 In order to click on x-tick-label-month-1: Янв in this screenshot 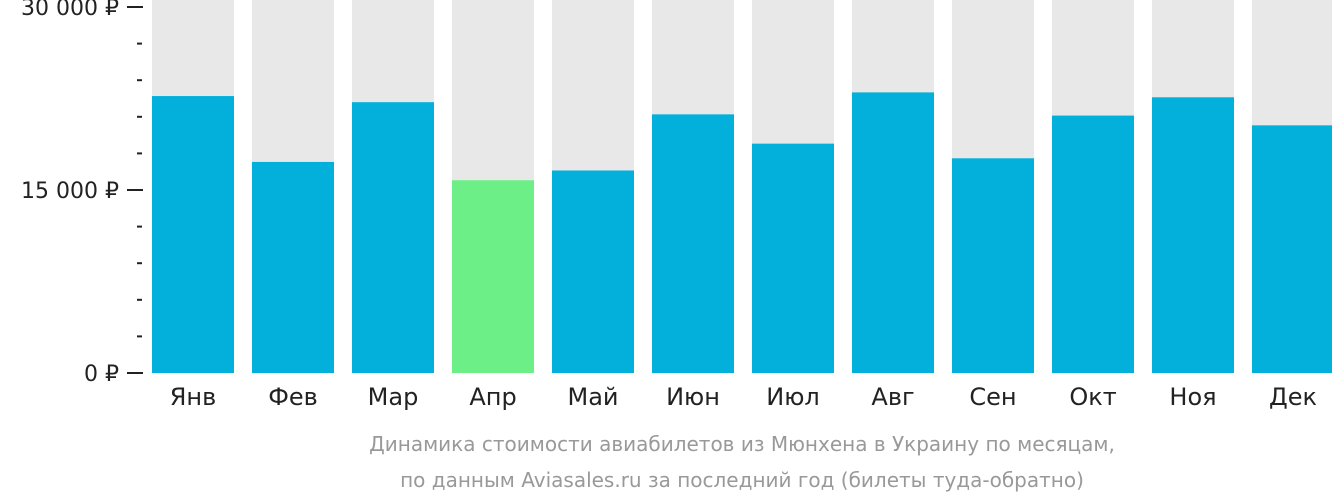, I will do `click(193, 397)`.